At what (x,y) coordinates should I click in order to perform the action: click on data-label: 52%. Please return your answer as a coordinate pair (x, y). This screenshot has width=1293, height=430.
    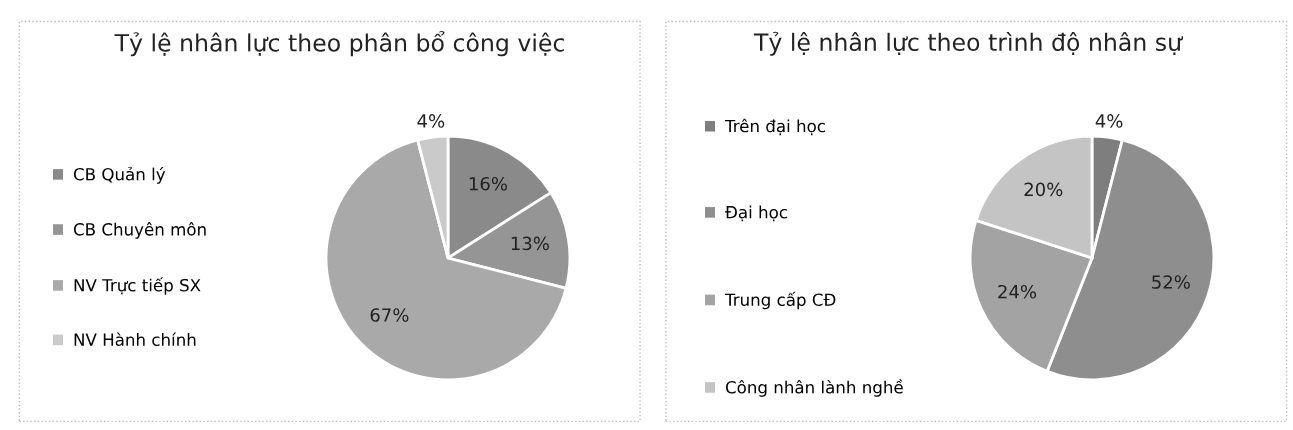
    Looking at the image, I should click on (1171, 282).